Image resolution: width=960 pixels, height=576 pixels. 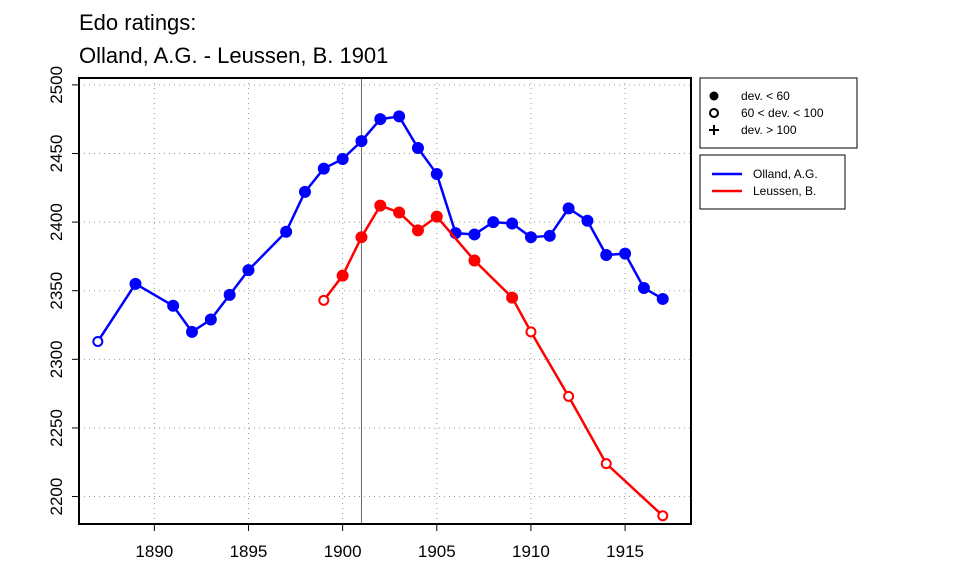 I want to click on chart-title-line-1: Edo ratings:, so click(x=137, y=22).